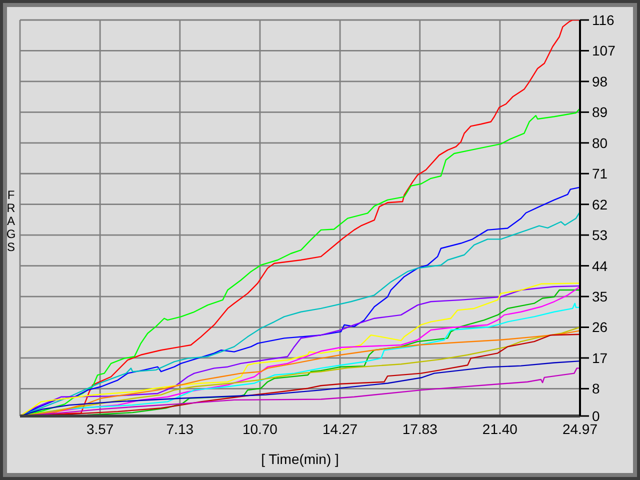 The image size is (640, 480). I want to click on x-tick-label: 7.13, so click(180, 428).